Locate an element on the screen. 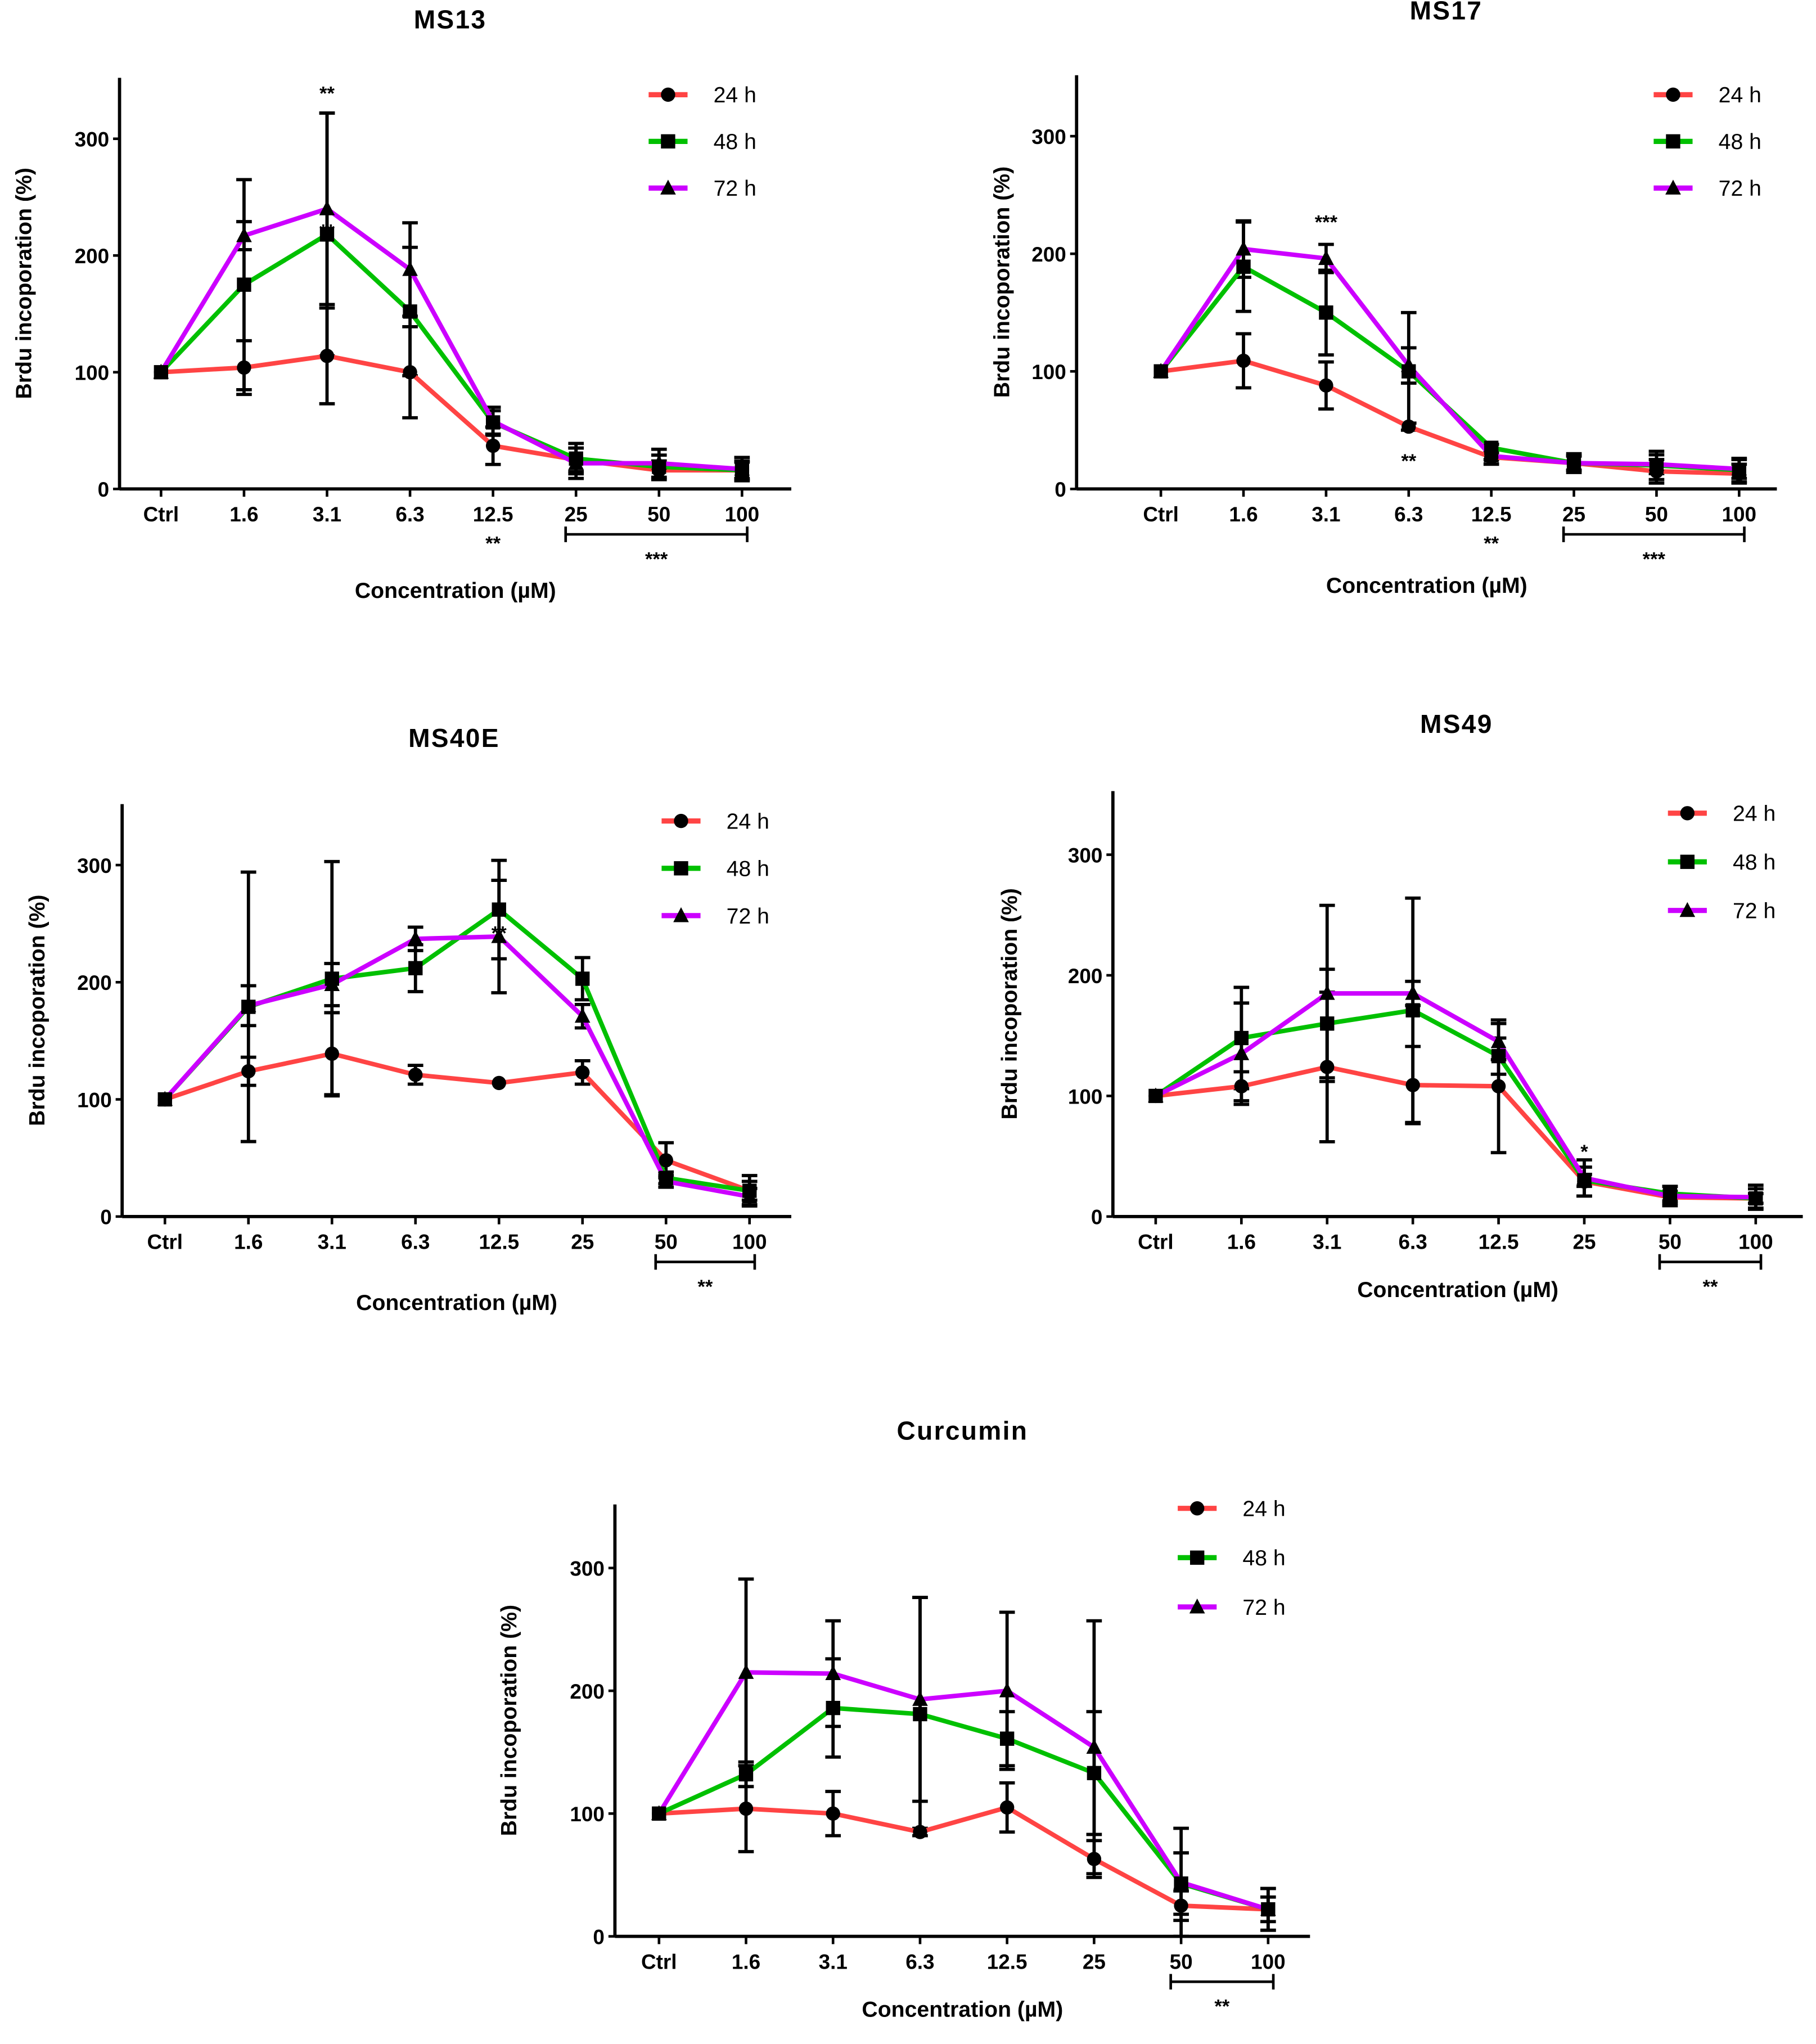 Image resolution: width=1816 pixels, height=2044 pixels. y-tick-label: 100 is located at coordinates (587, 1814).